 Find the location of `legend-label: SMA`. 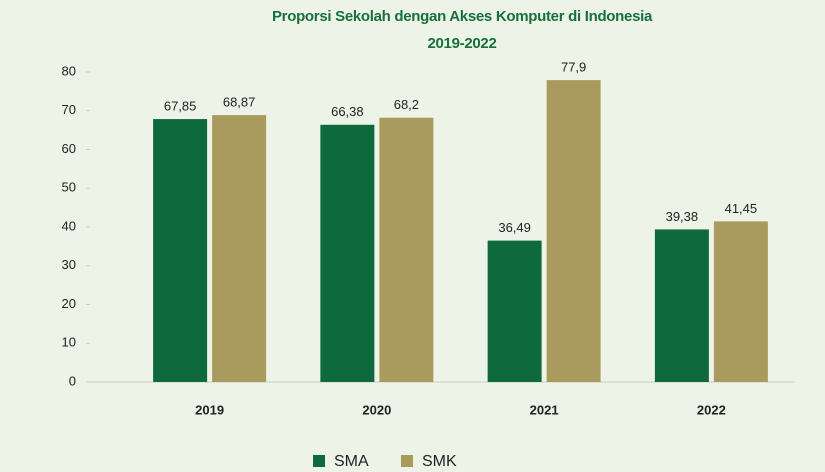

legend-label: SMA is located at coordinates (351, 461).